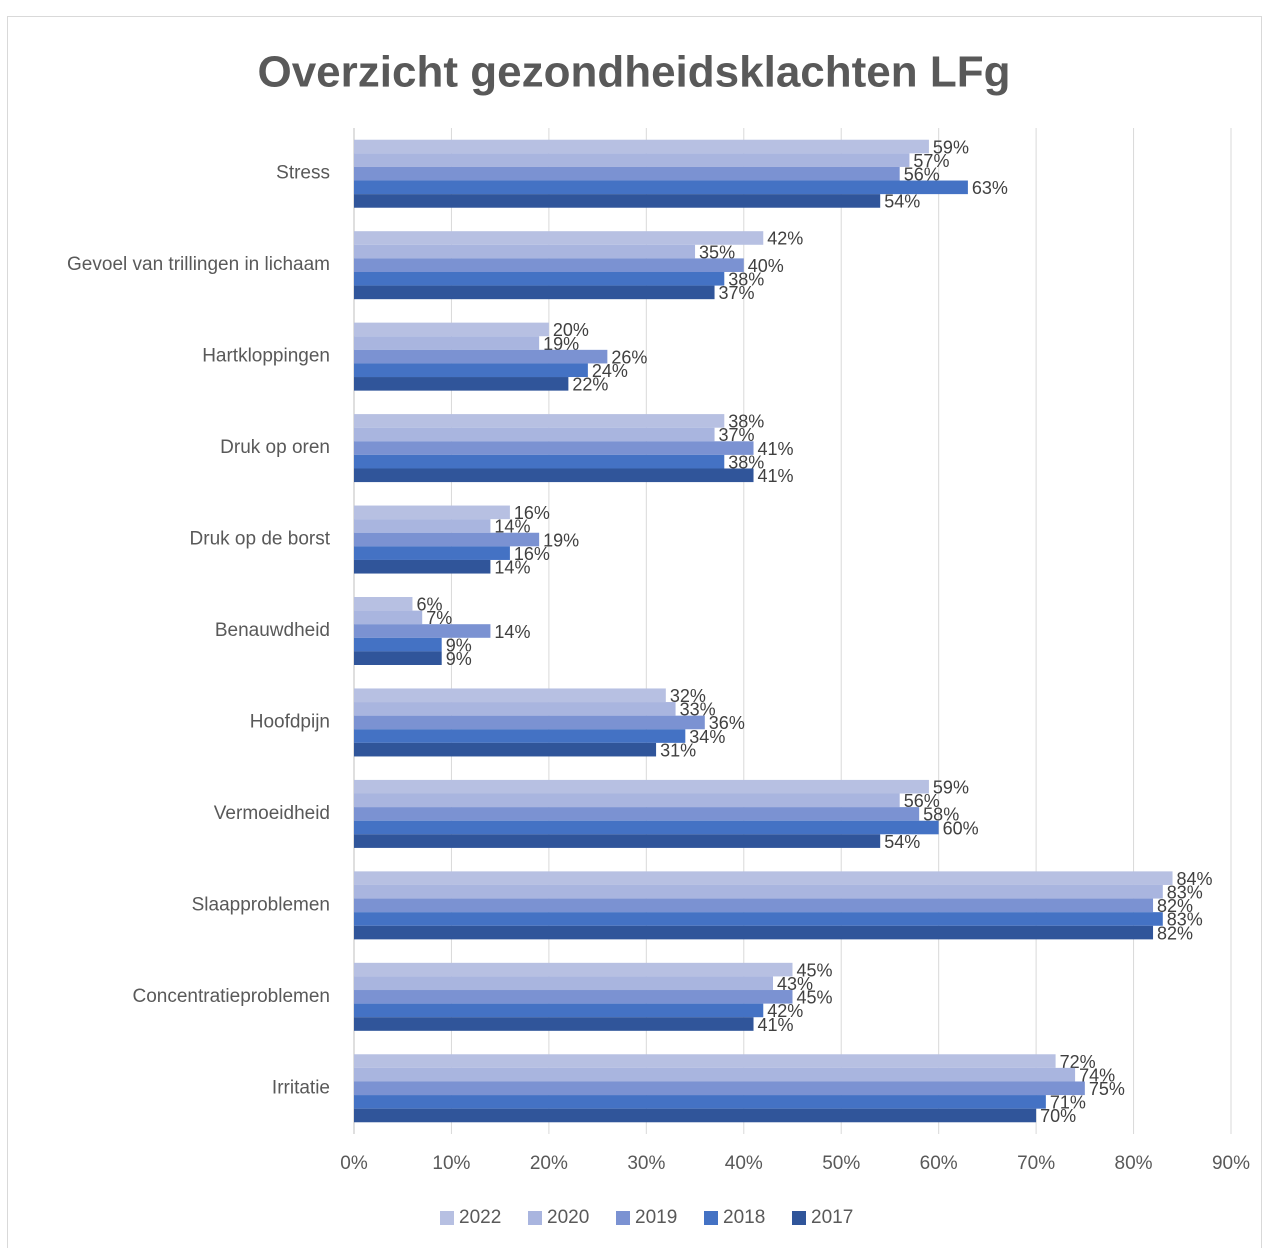  Describe the element at coordinates (744, 1163) in the screenshot. I see `x-tick-label: 40%` at that location.